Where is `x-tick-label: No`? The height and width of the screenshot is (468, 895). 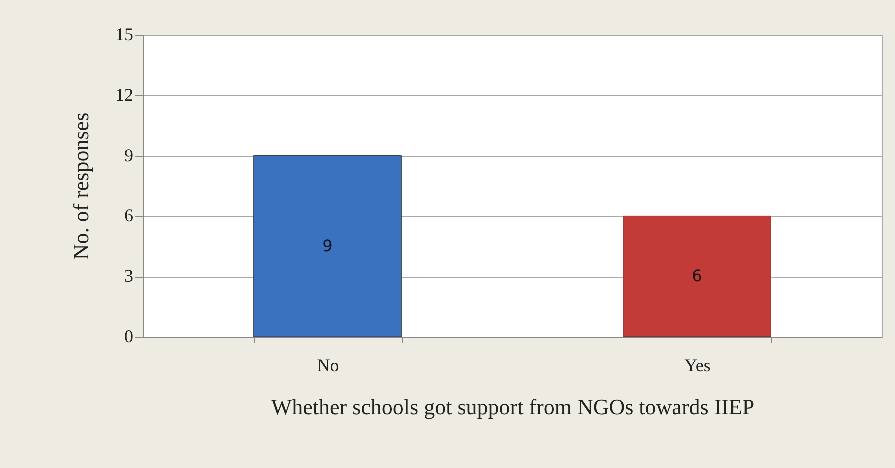 x-tick-label: No is located at coordinates (328, 366).